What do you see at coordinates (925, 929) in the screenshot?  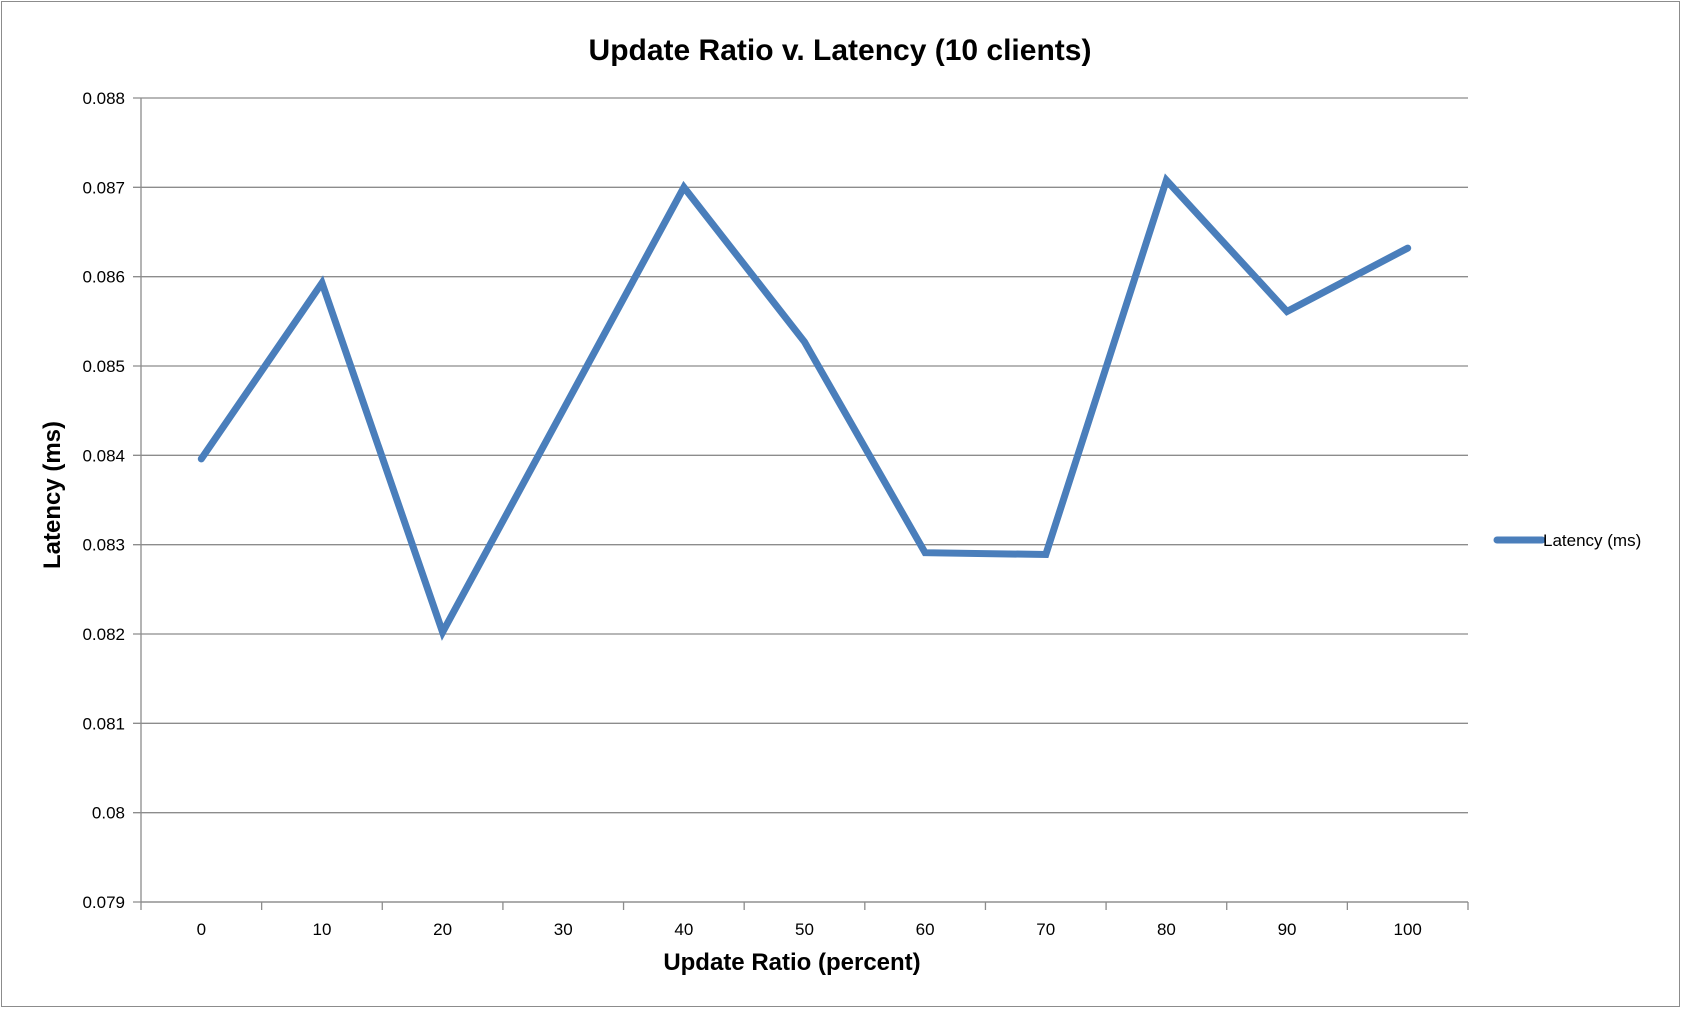 I see `x-tick-label: 60` at bounding box center [925, 929].